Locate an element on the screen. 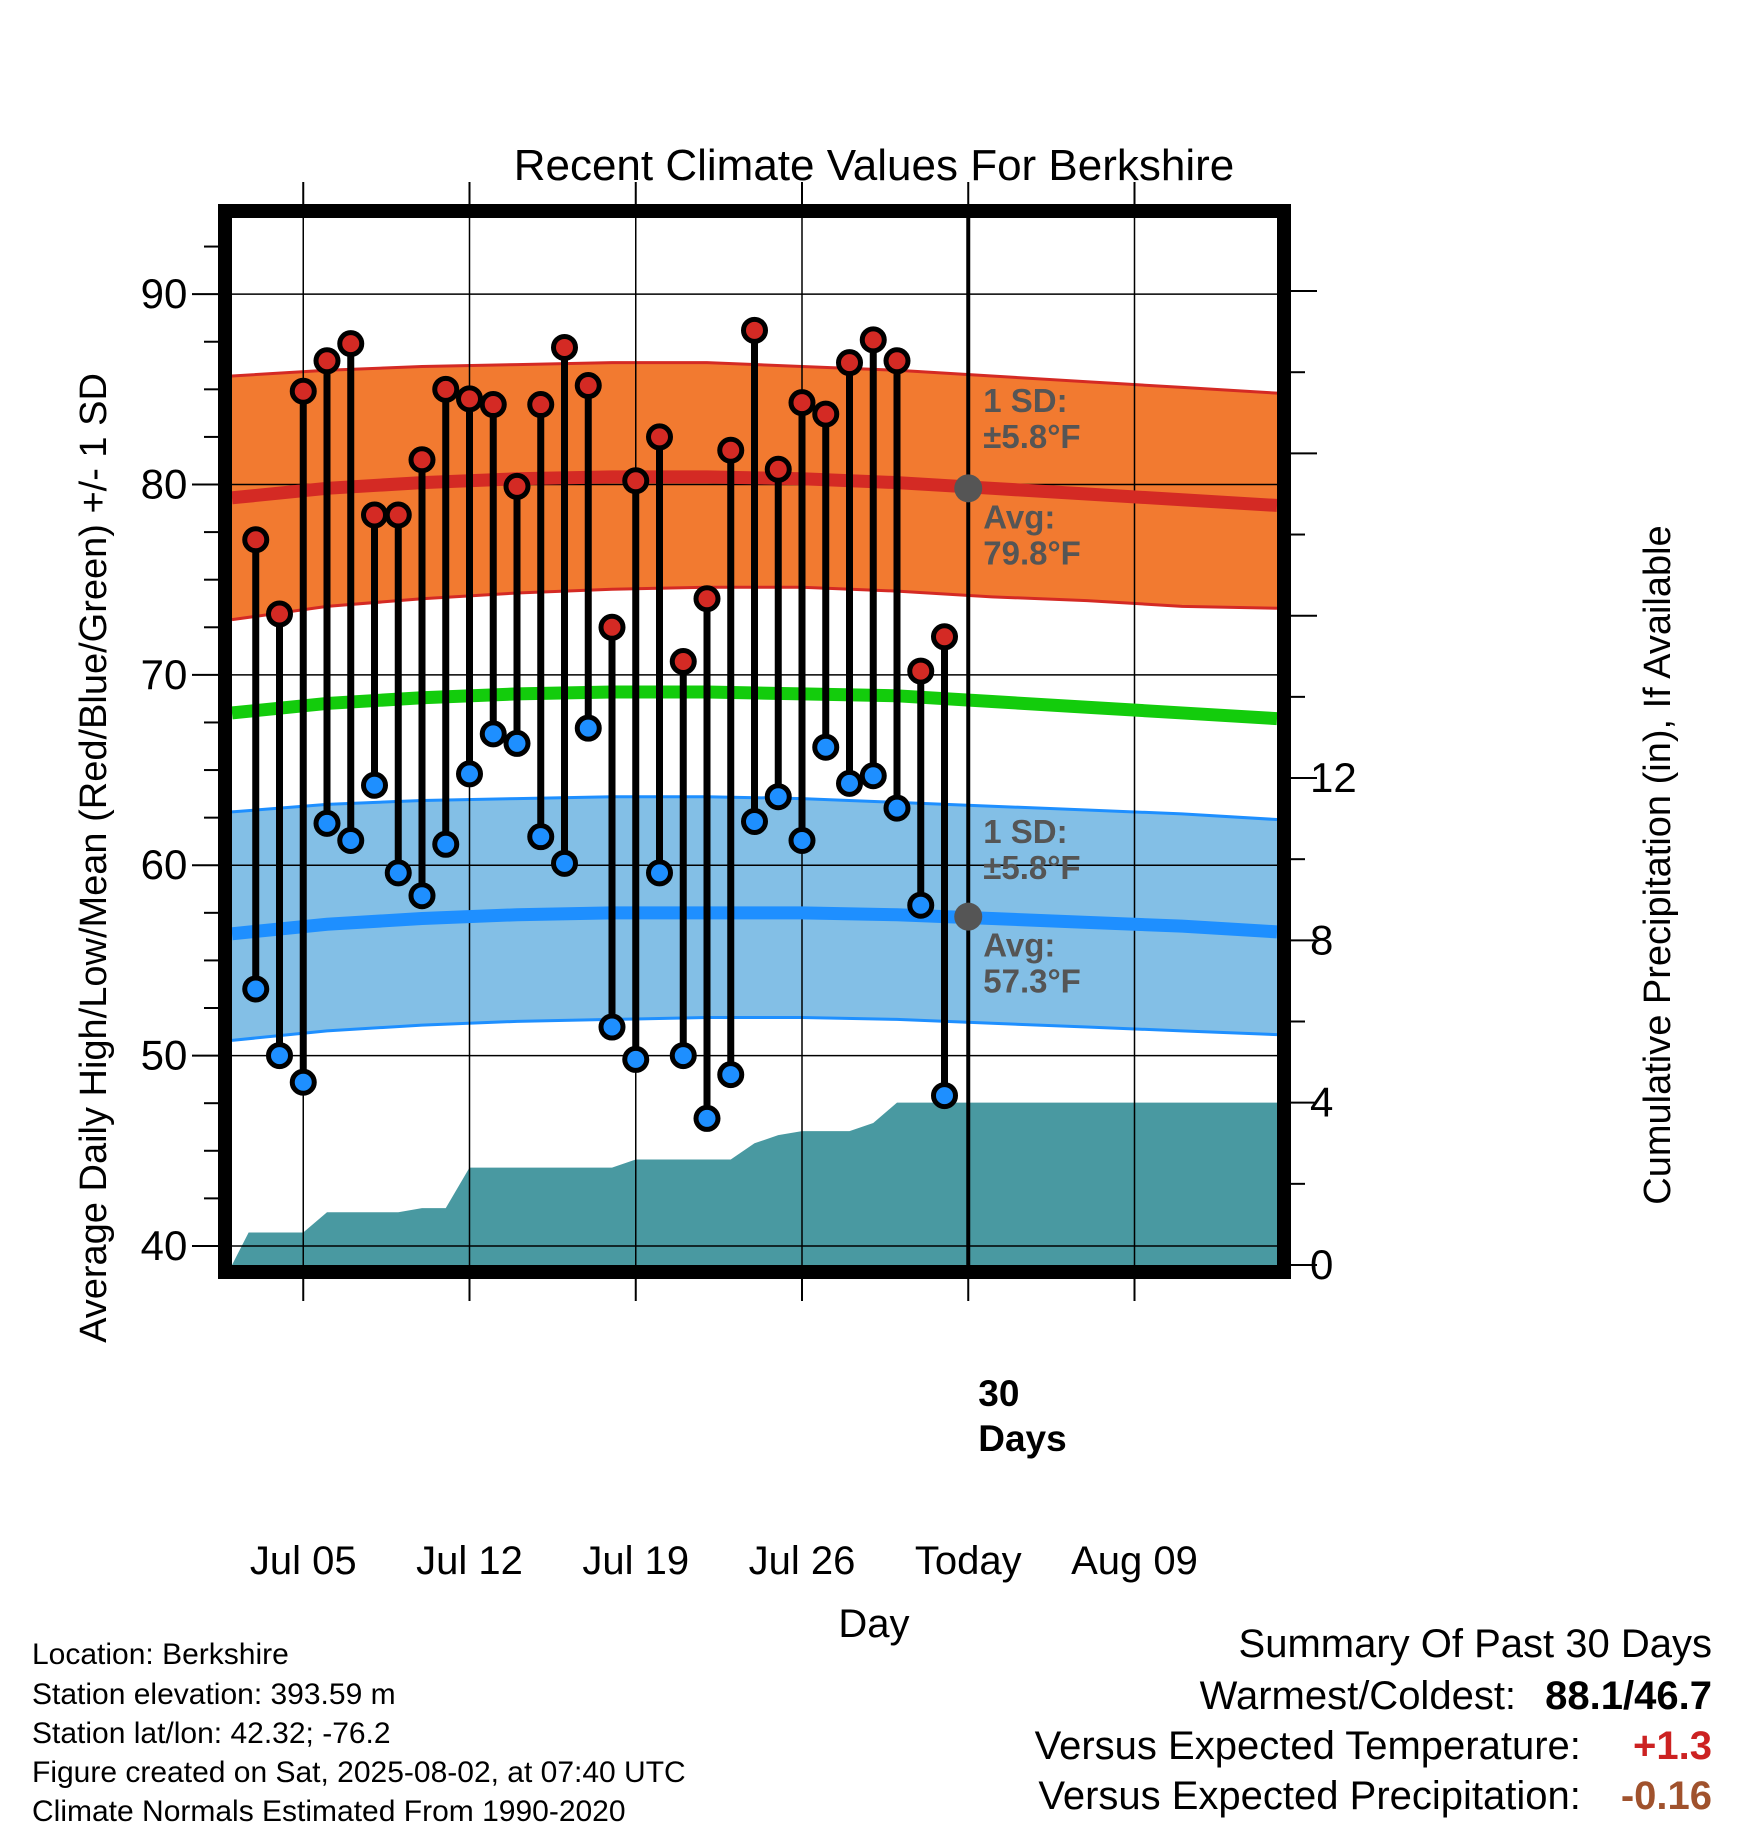 The width and height of the screenshot is (1748, 1828). precipitation-area is located at coordinates (754, 1183).